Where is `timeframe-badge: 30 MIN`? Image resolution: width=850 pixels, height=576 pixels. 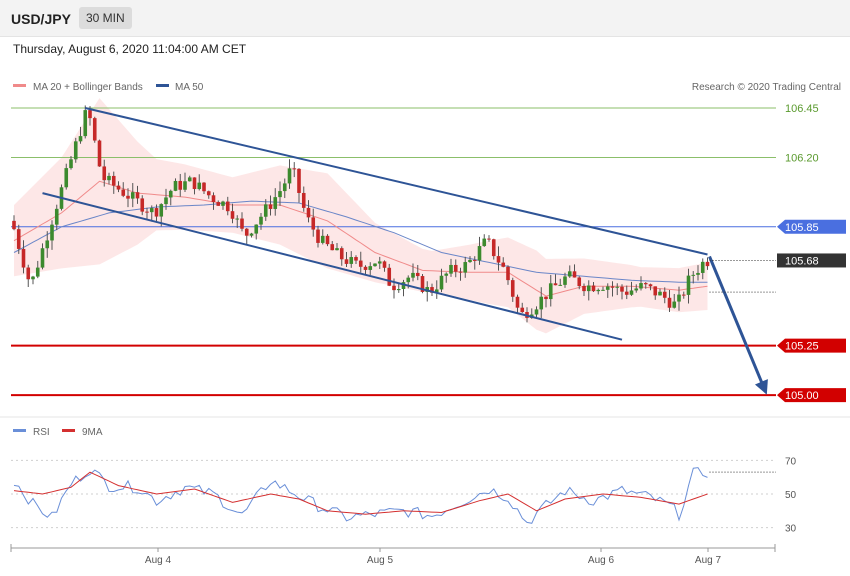 timeframe-badge: 30 MIN is located at coordinates (105, 18).